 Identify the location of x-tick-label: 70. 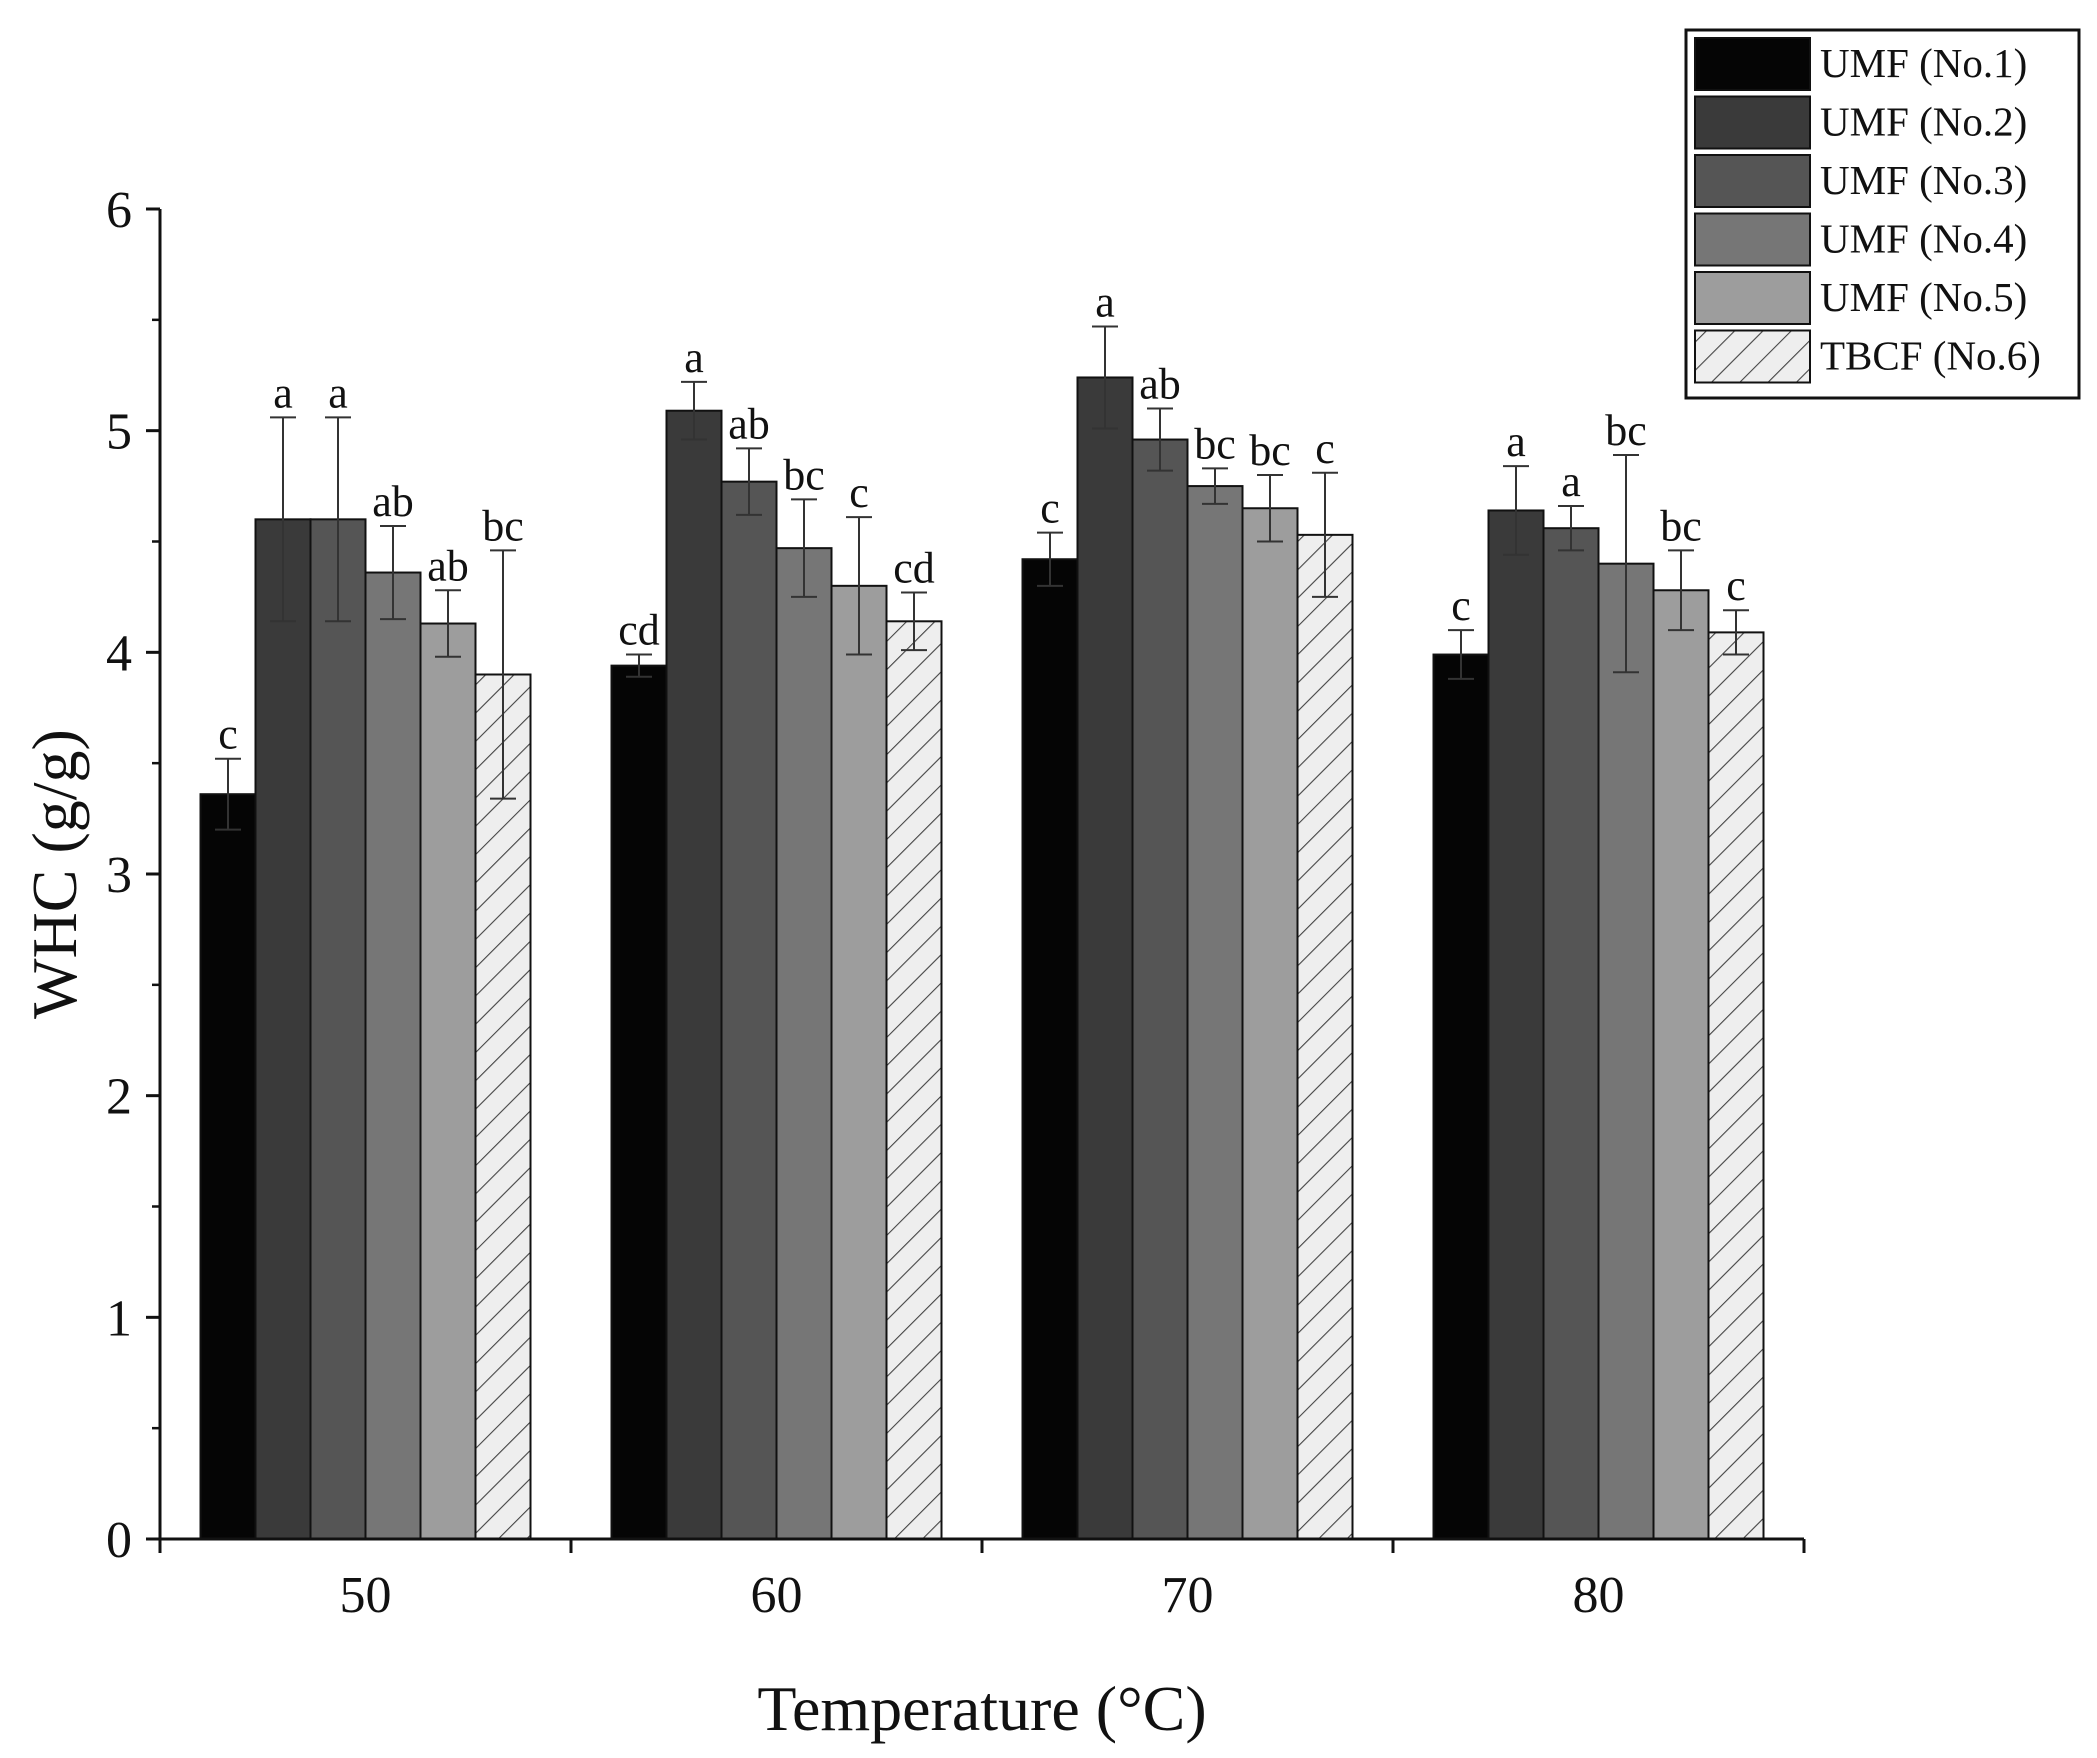
(1188, 1595).